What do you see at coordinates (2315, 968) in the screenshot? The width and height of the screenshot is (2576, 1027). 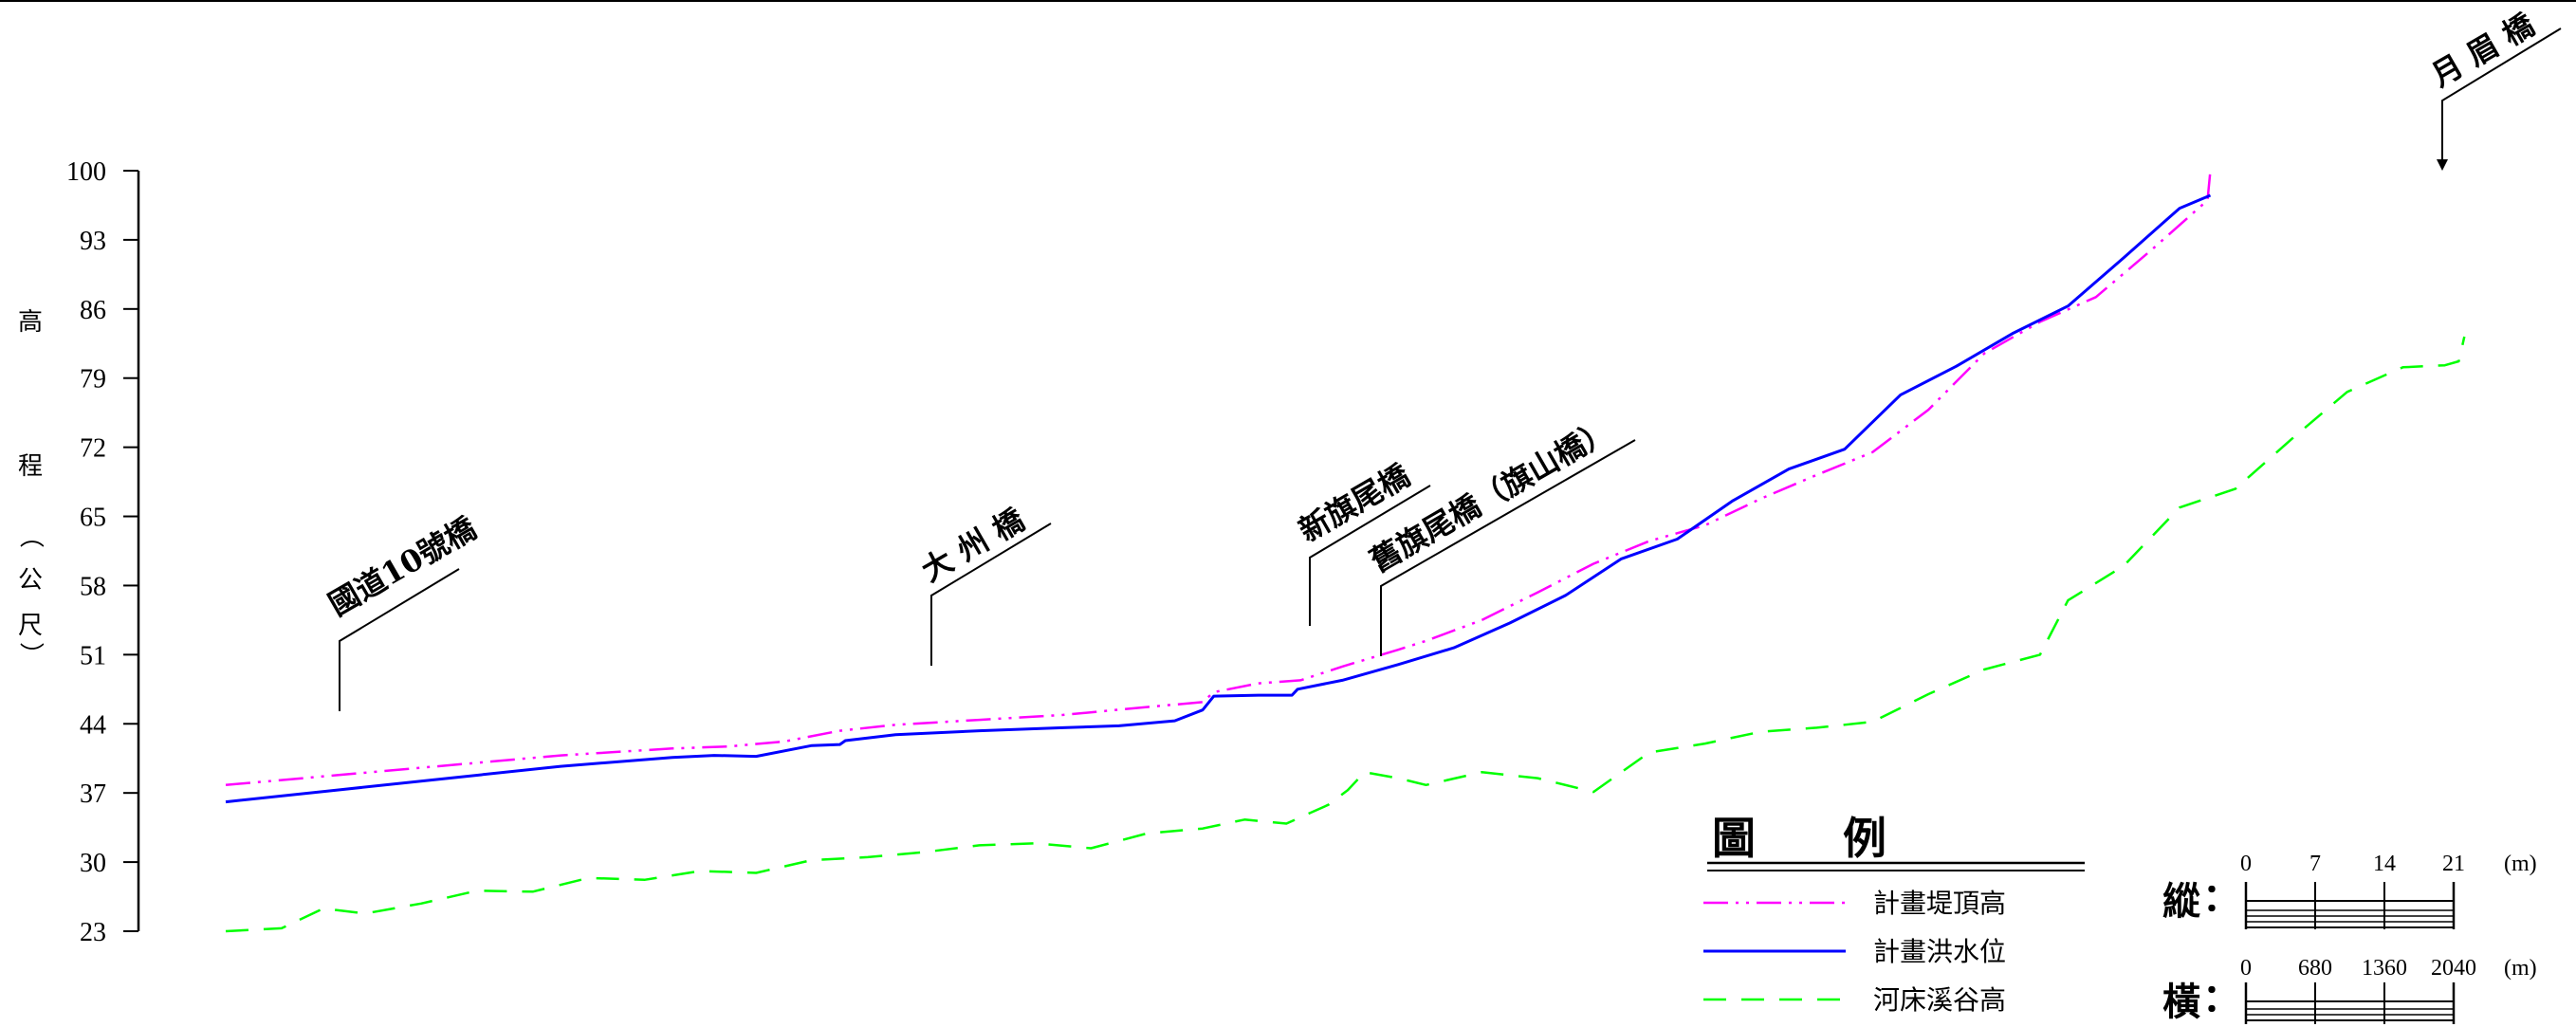 I see `scale-tick-label: 680` at bounding box center [2315, 968].